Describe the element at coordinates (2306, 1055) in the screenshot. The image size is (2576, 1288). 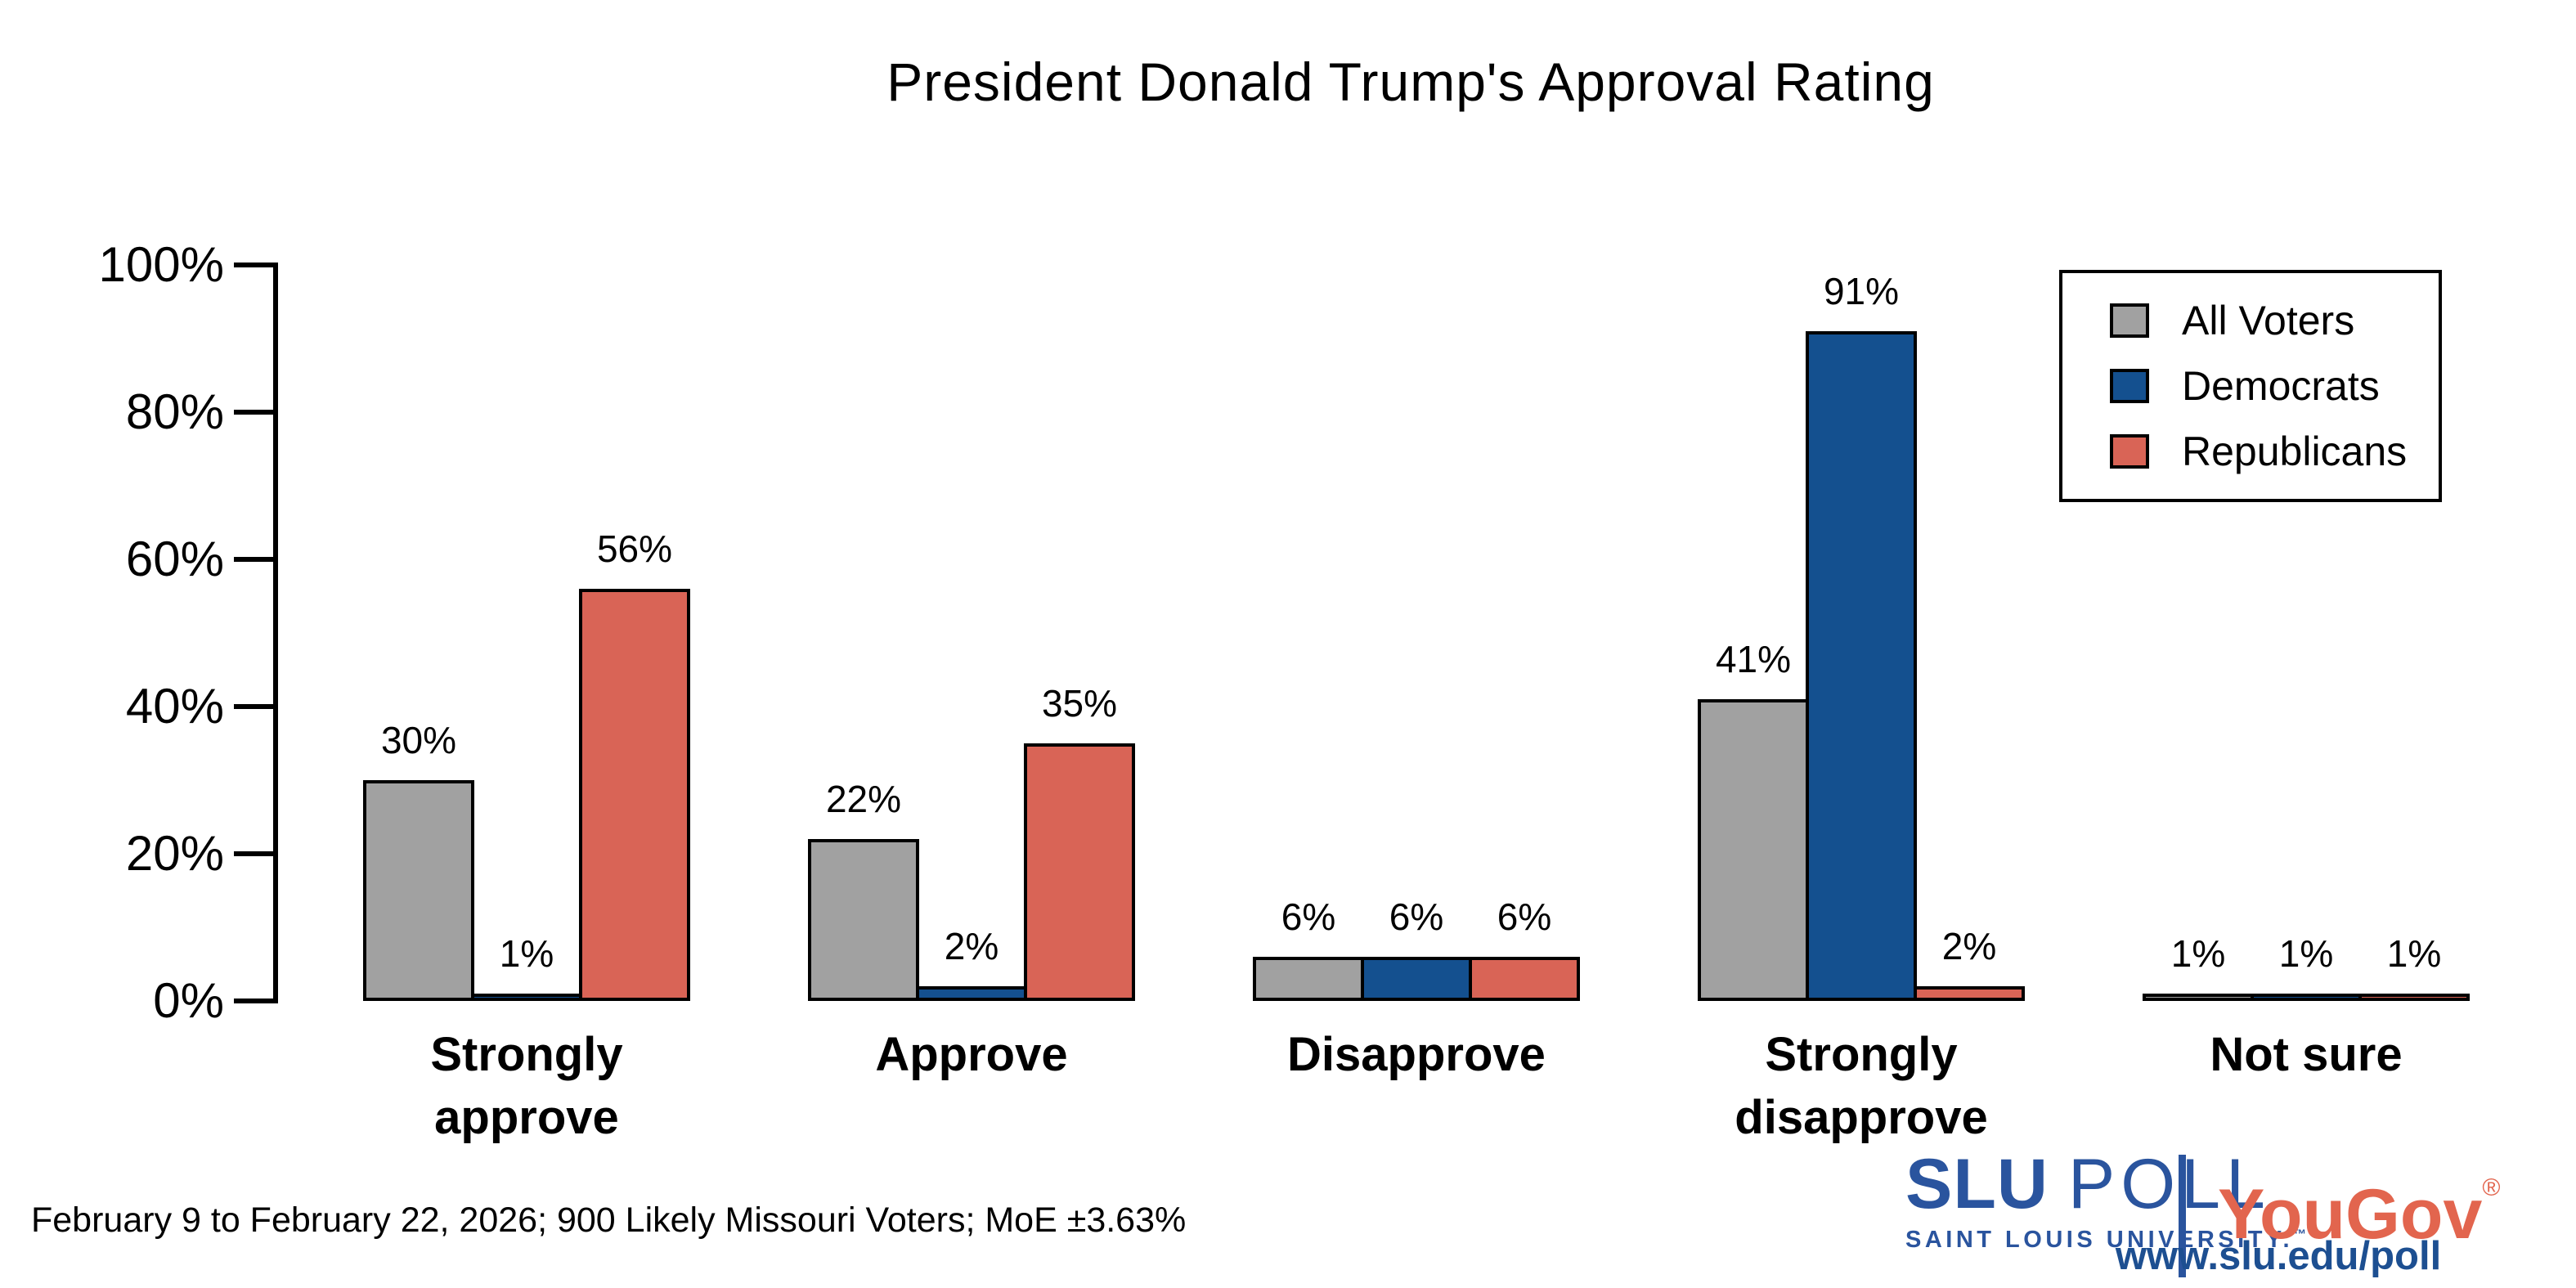
I see `category-label: Not sure` at that location.